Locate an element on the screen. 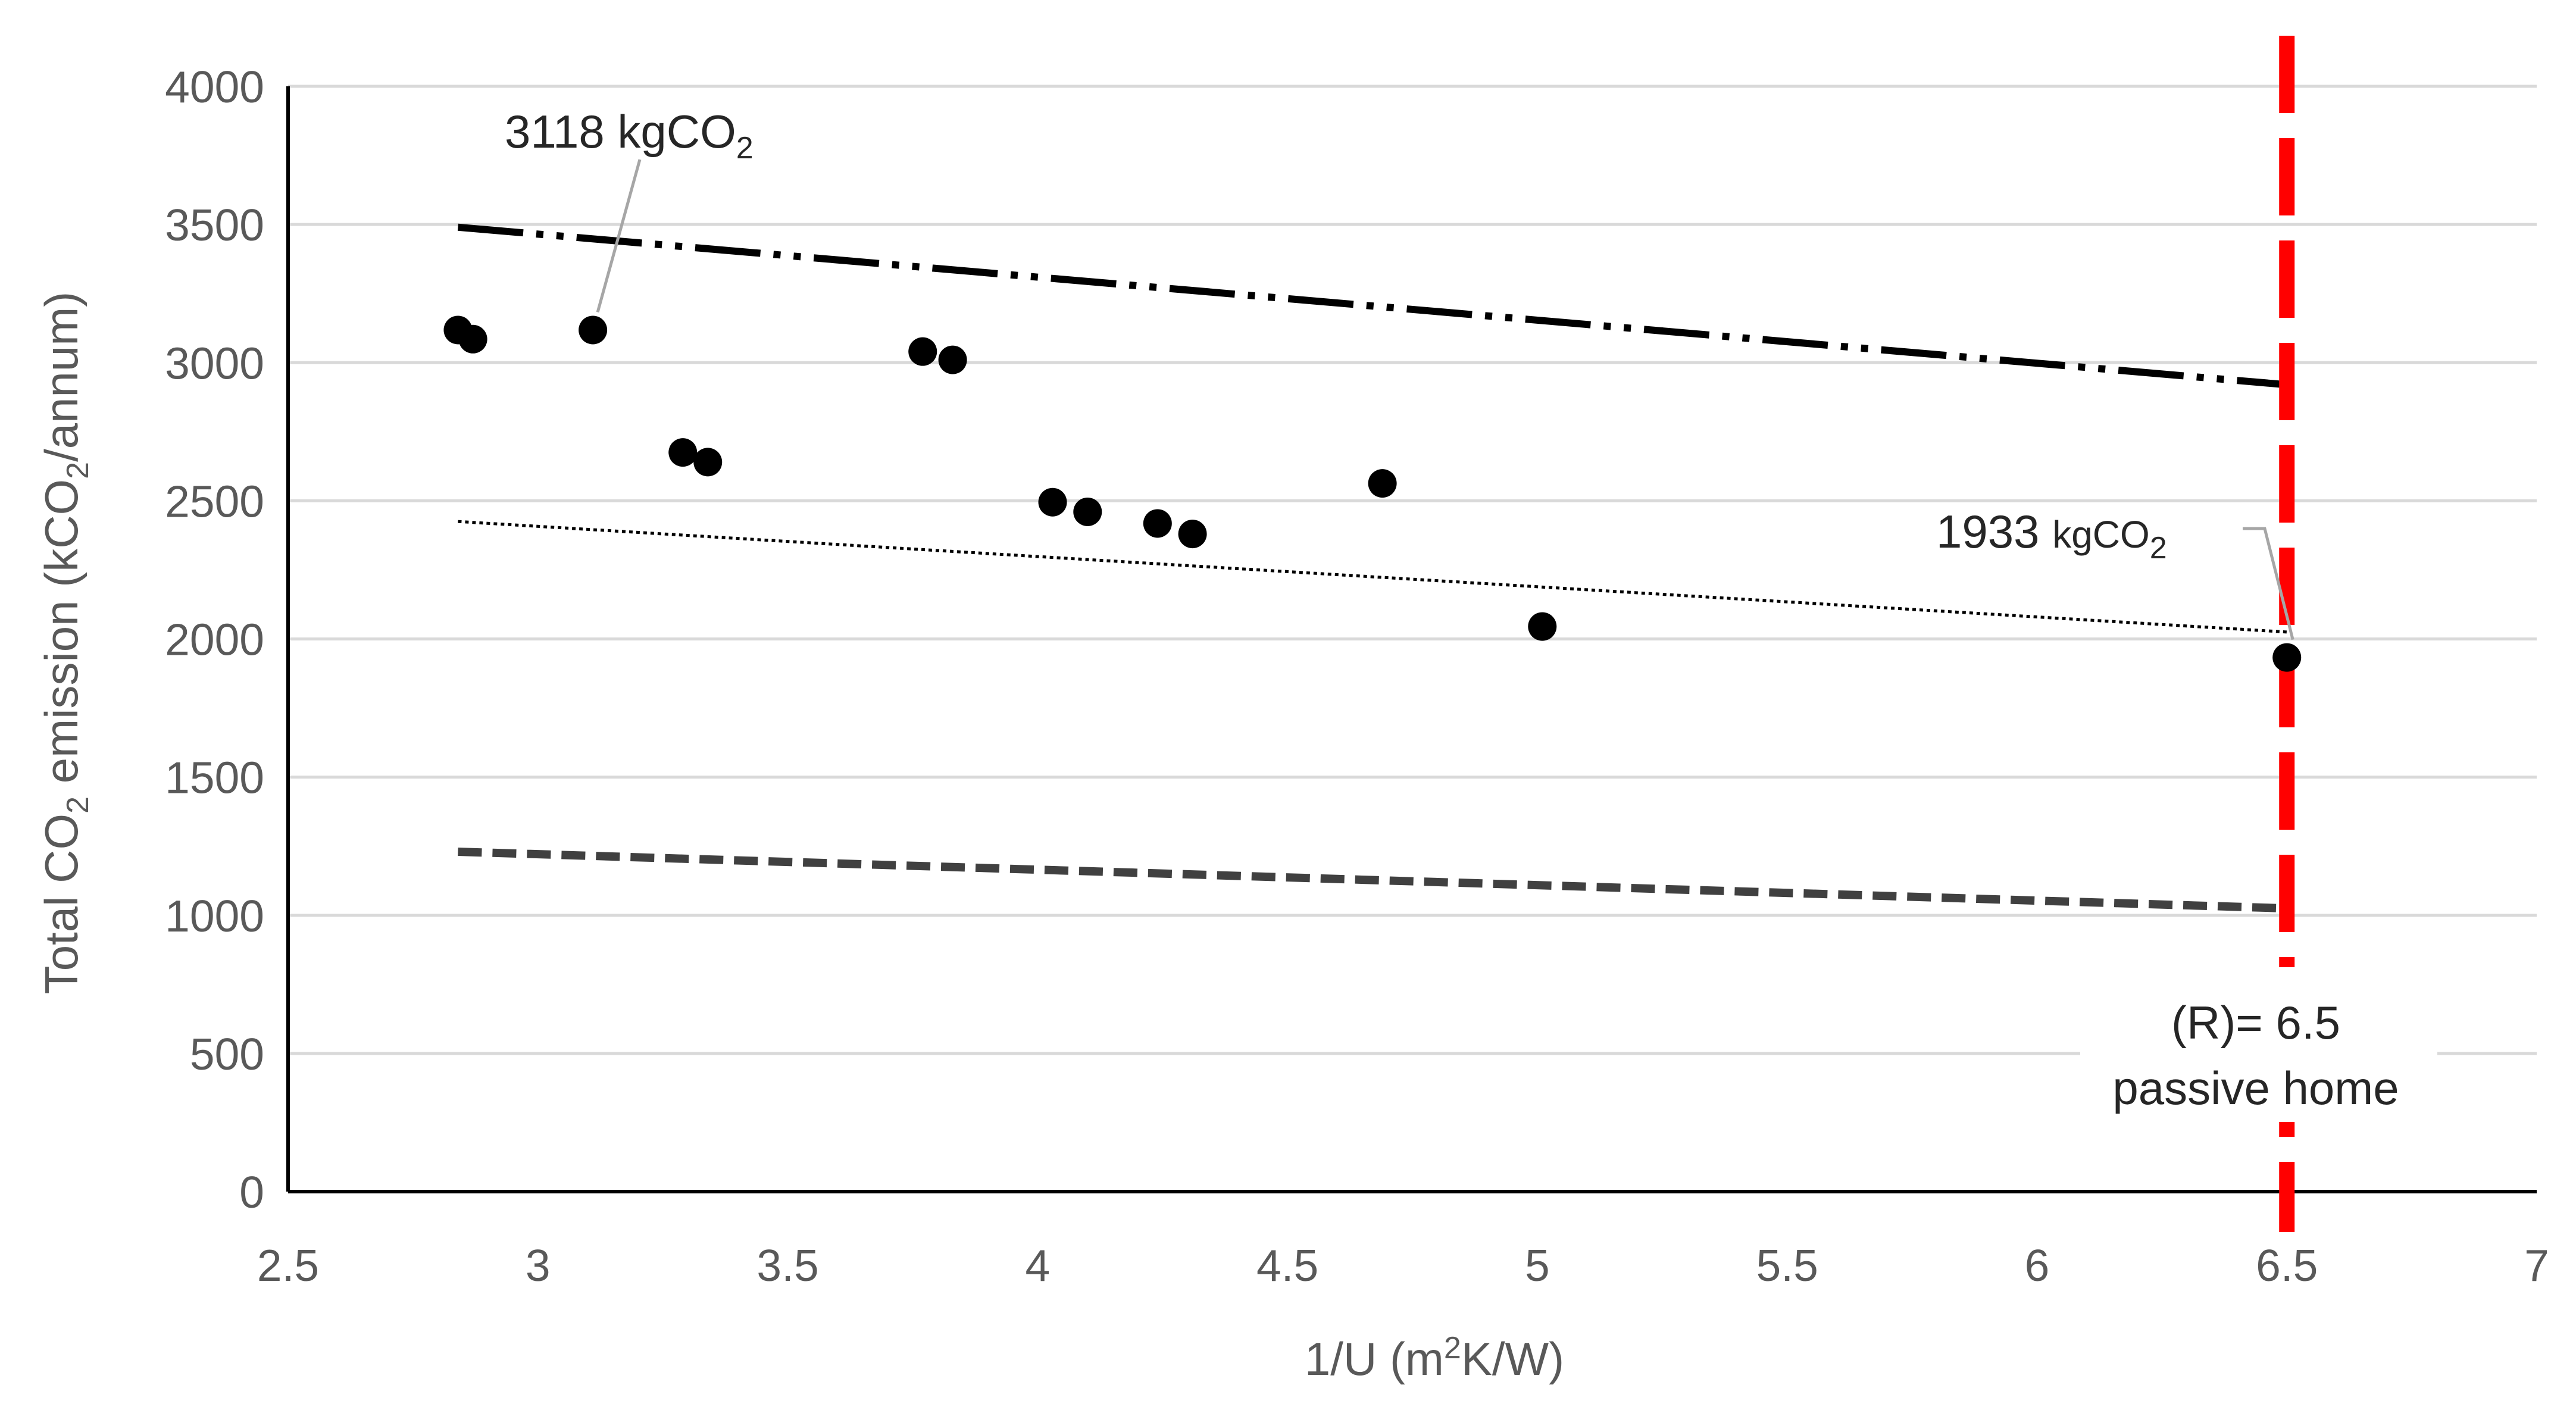  y-tick-label-500: 500 is located at coordinates (227, 1054).